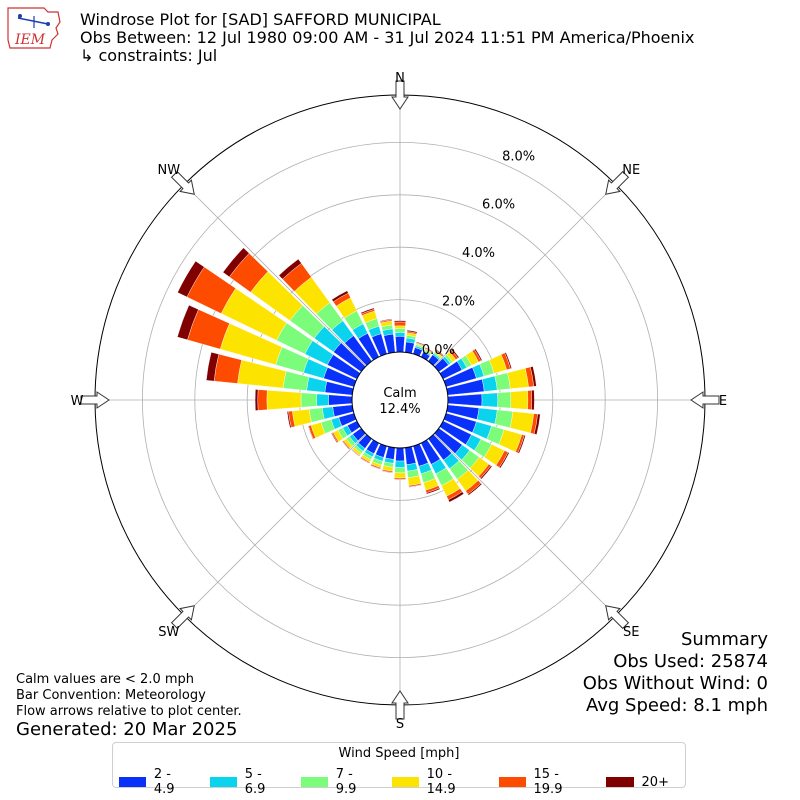  What do you see at coordinates (631, 170) in the screenshot?
I see `compass-label: NE` at bounding box center [631, 170].